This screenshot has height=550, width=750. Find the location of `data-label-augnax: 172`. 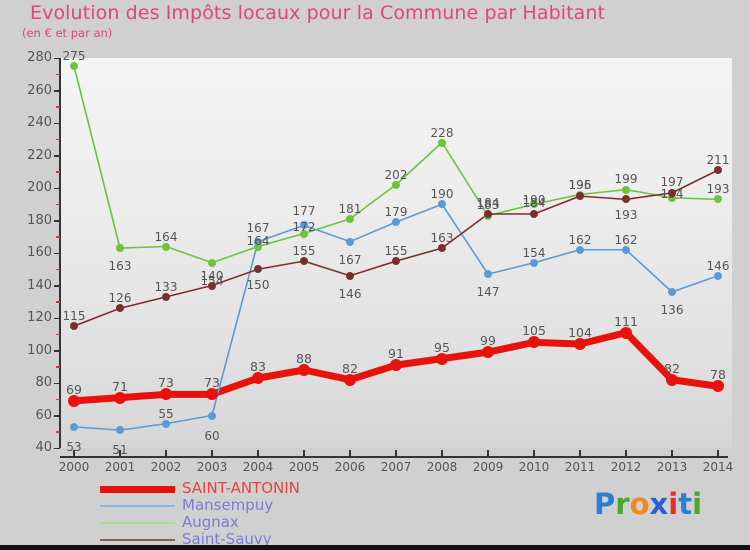

data-label-augnax: 172 is located at coordinates (304, 226).